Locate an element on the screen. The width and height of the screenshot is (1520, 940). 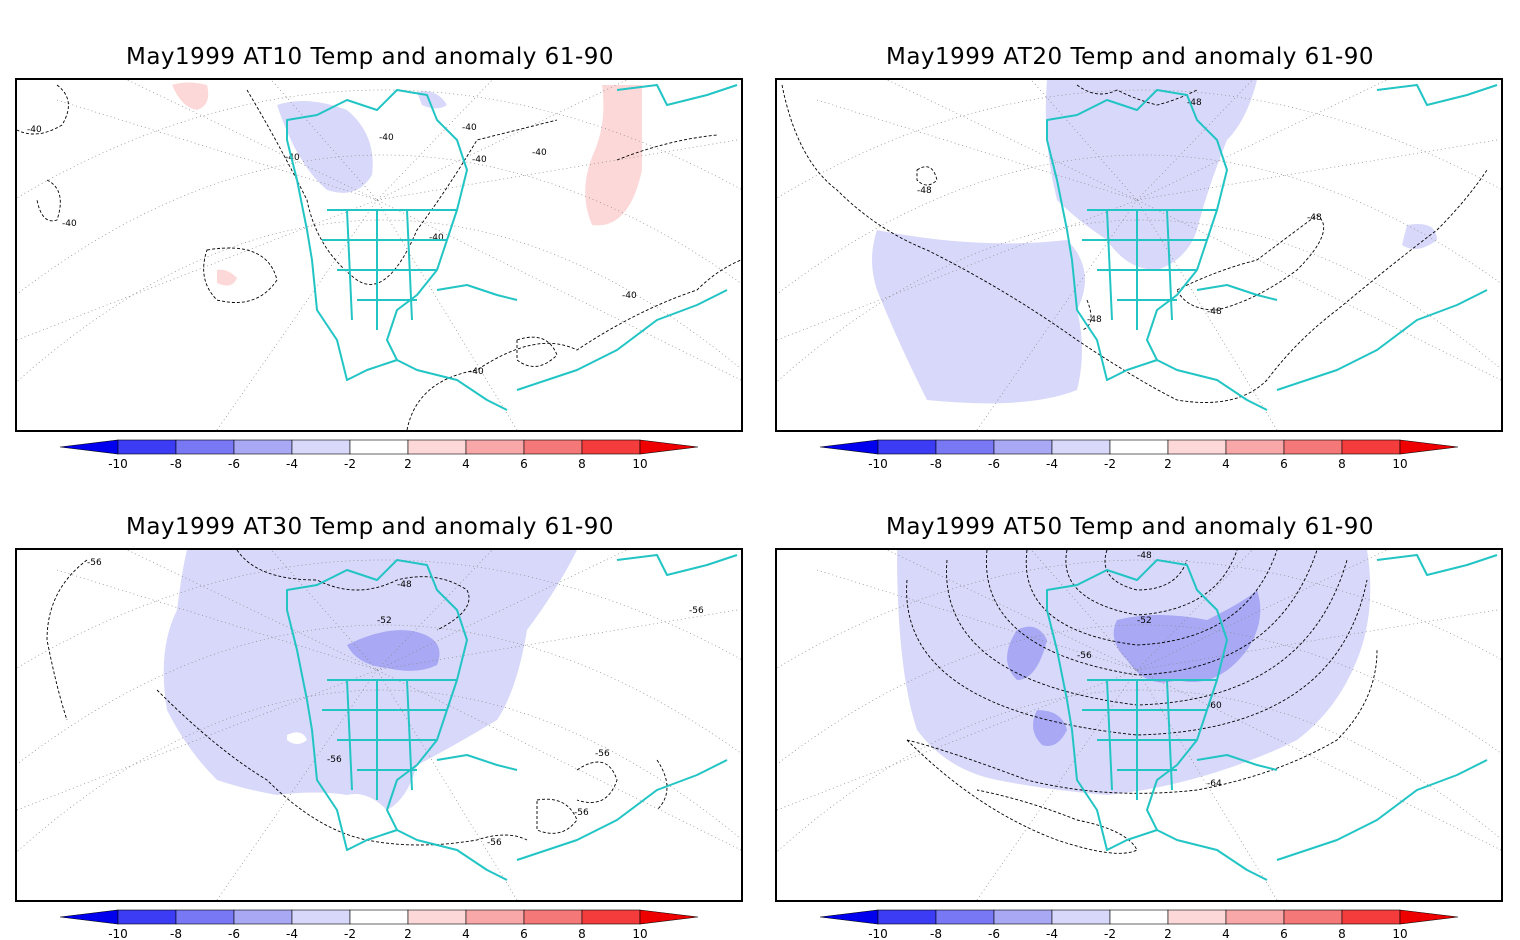
contour-label: -64 is located at coordinates (1214, 784).